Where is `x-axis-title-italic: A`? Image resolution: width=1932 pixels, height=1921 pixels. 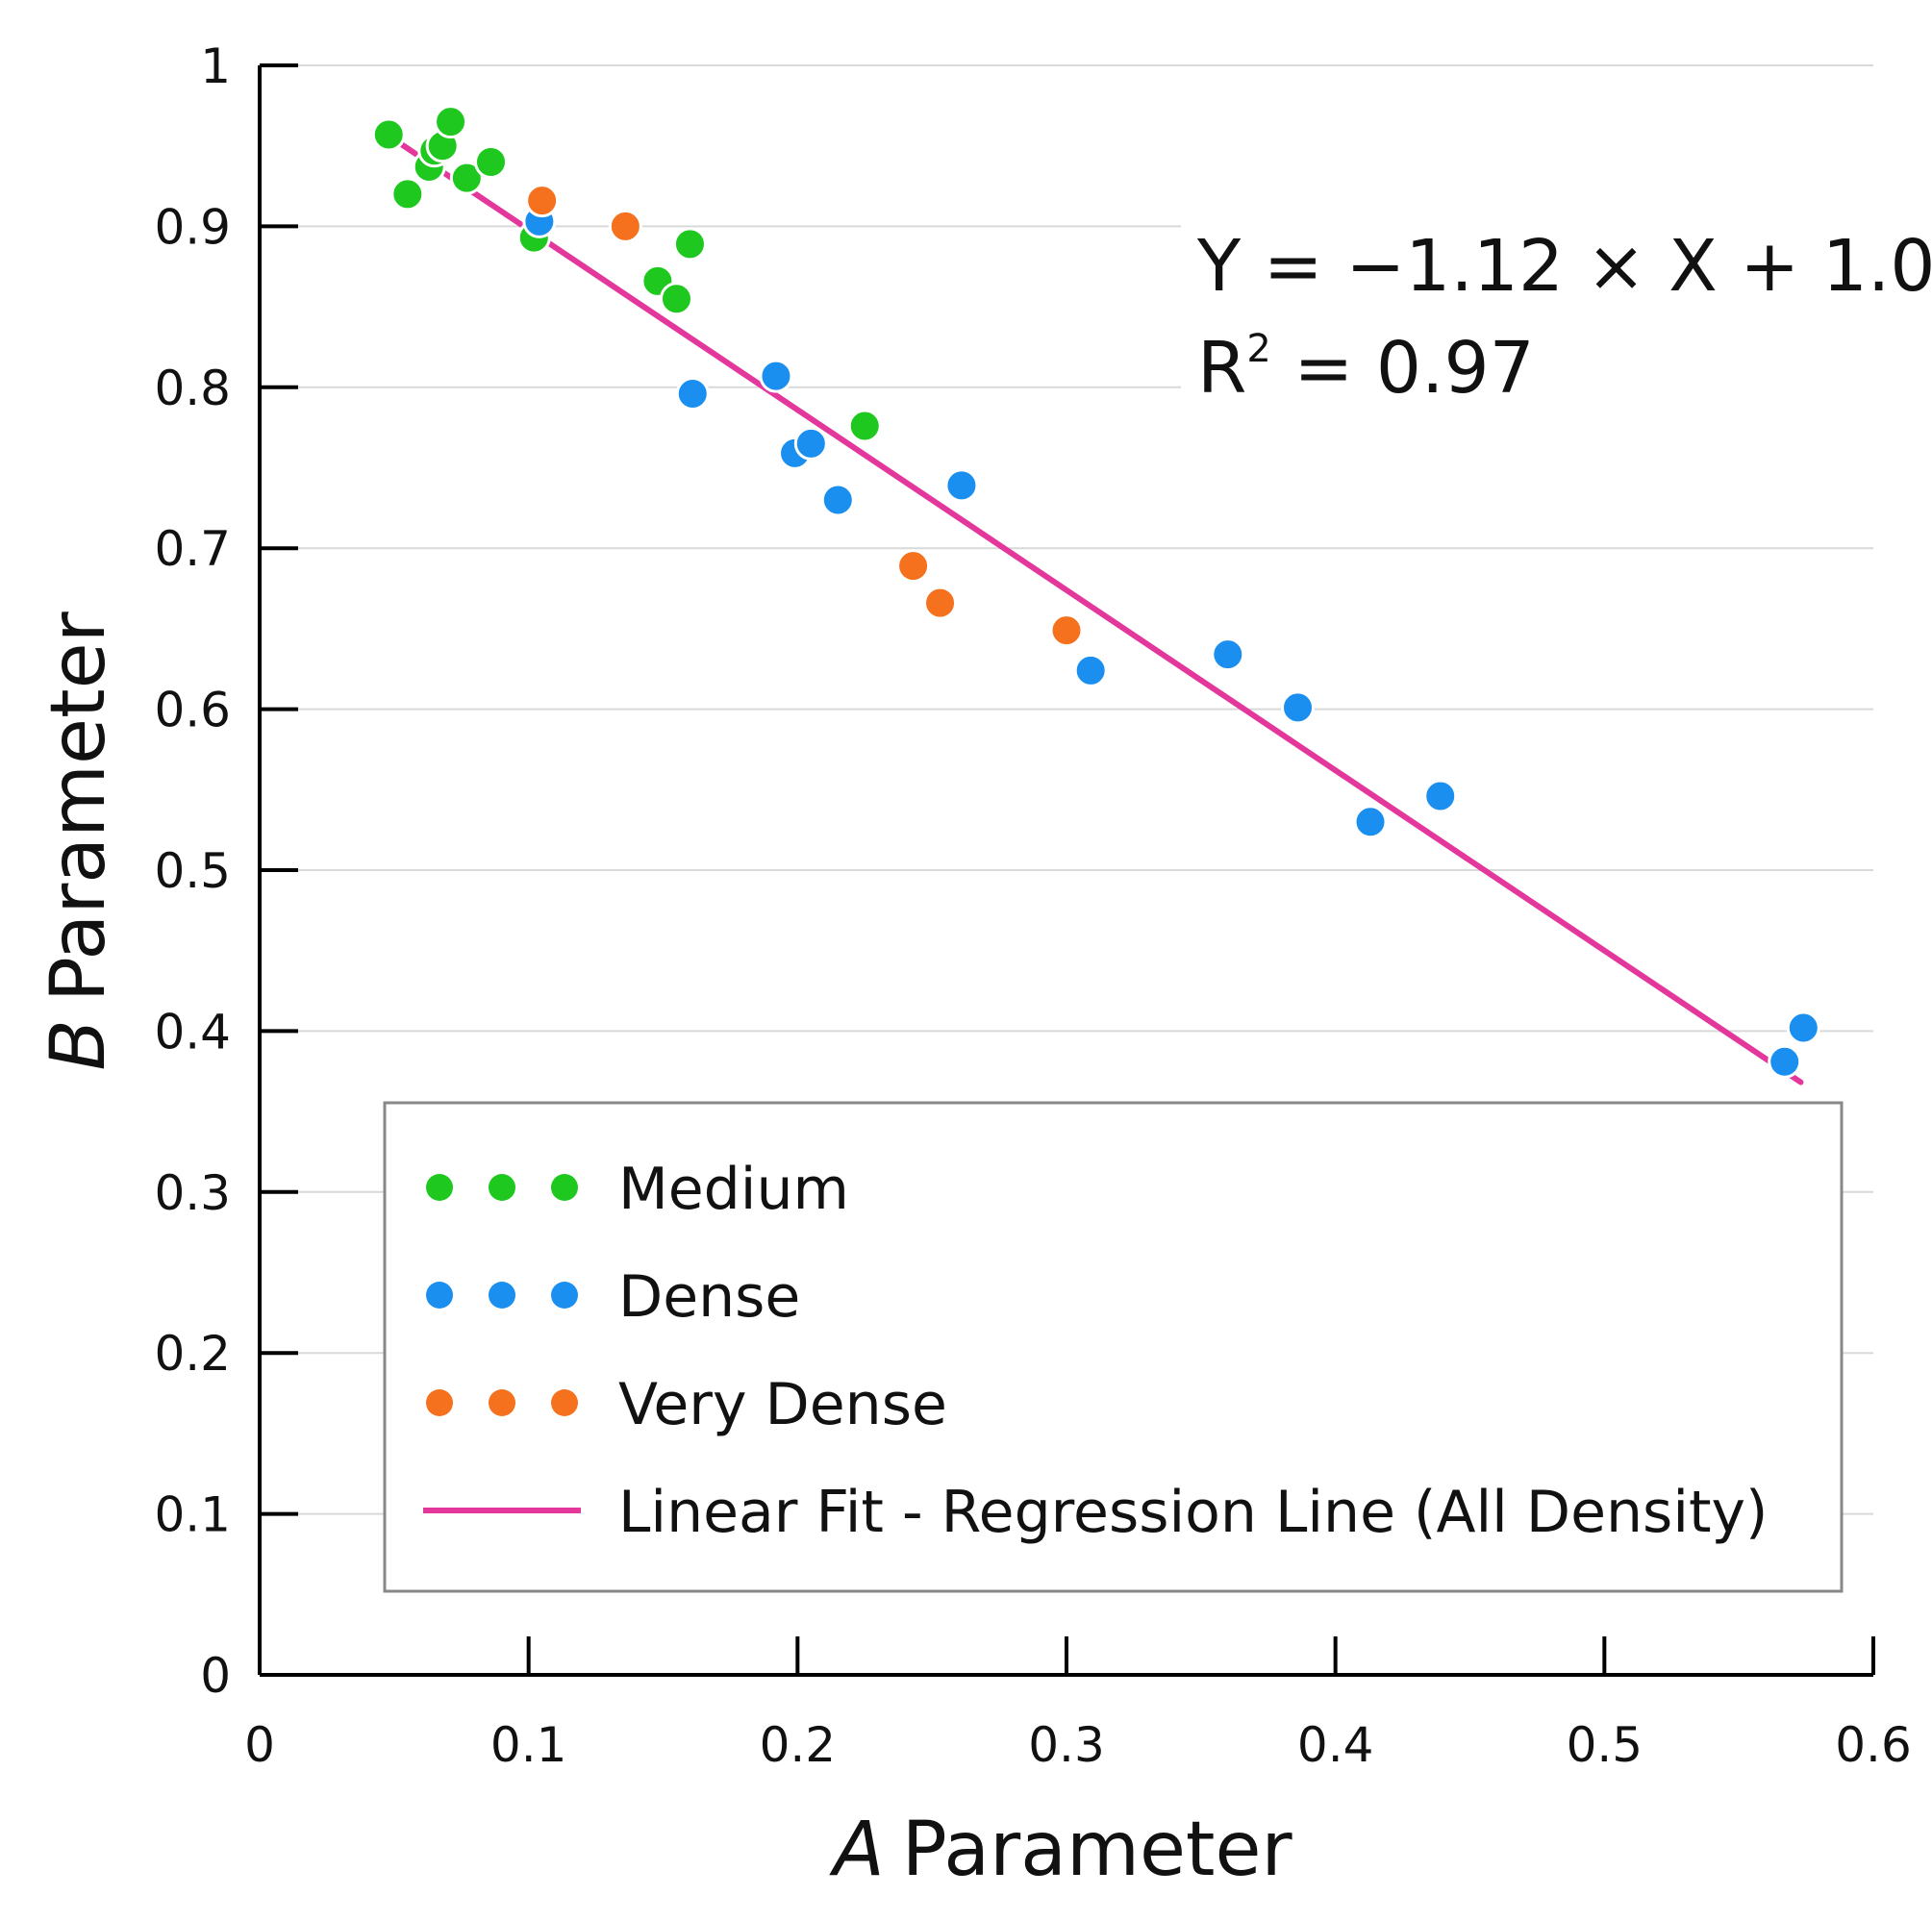
x-axis-title-italic: A is located at coordinates (856, 1850).